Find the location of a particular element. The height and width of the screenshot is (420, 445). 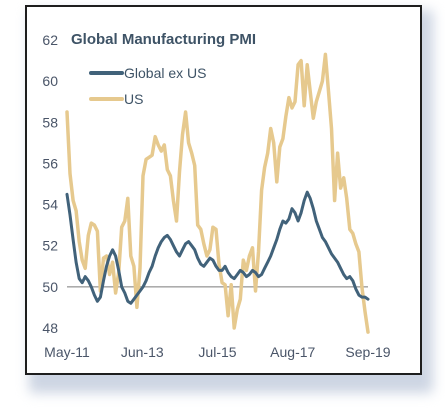

legend-label-us: US is located at coordinates (133, 99).